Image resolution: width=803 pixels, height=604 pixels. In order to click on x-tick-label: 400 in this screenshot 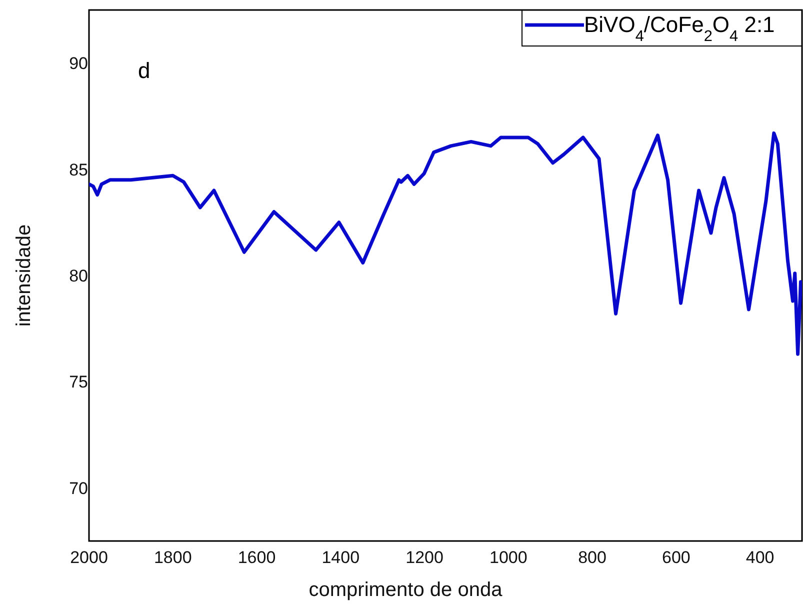, I will do `click(760, 557)`.